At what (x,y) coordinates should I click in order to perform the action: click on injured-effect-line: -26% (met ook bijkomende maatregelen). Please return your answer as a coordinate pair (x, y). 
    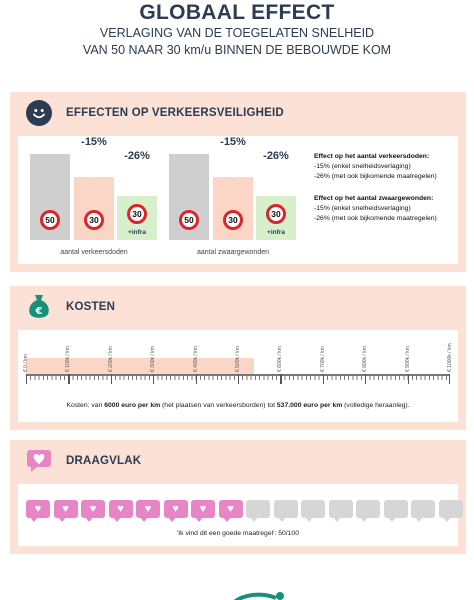
    Looking at the image, I should click on (375, 218).